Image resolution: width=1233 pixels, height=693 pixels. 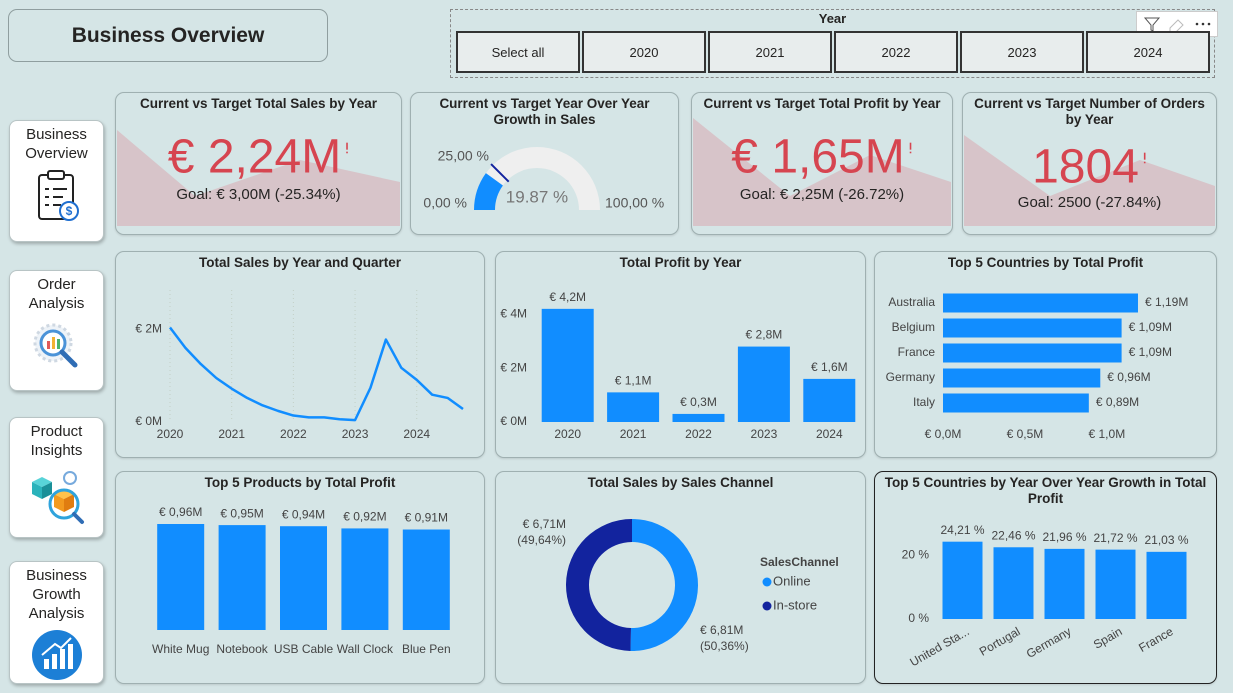 What do you see at coordinates (258, 103) in the screenshot?
I see `card-title: Current vs Target Total Sales by Year` at bounding box center [258, 103].